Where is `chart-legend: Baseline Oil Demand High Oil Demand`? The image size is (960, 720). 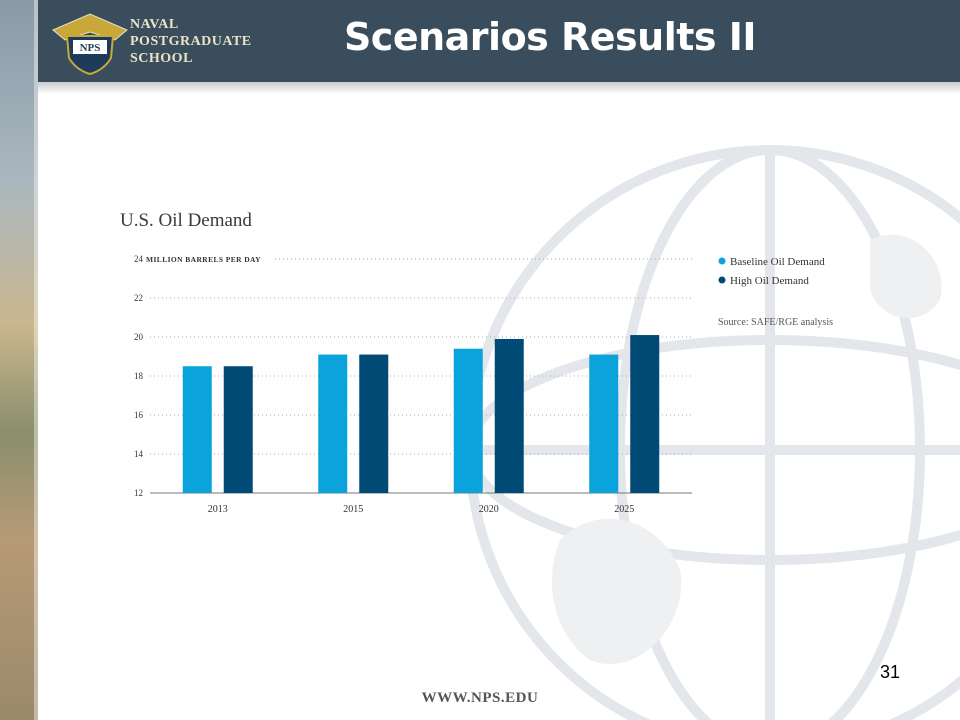 chart-legend: Baseline Oil Demand High Oil Demand is located at coordinates (771, 271).